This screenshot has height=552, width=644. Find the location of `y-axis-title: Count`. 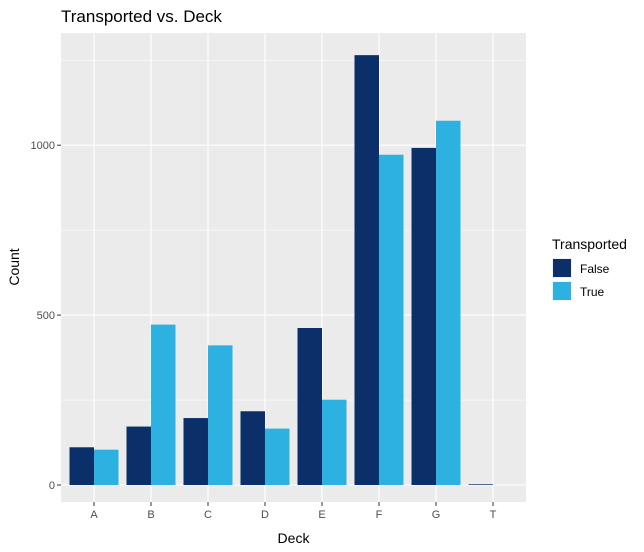

y-axis-title: Count is located at coordinates (14, 266).